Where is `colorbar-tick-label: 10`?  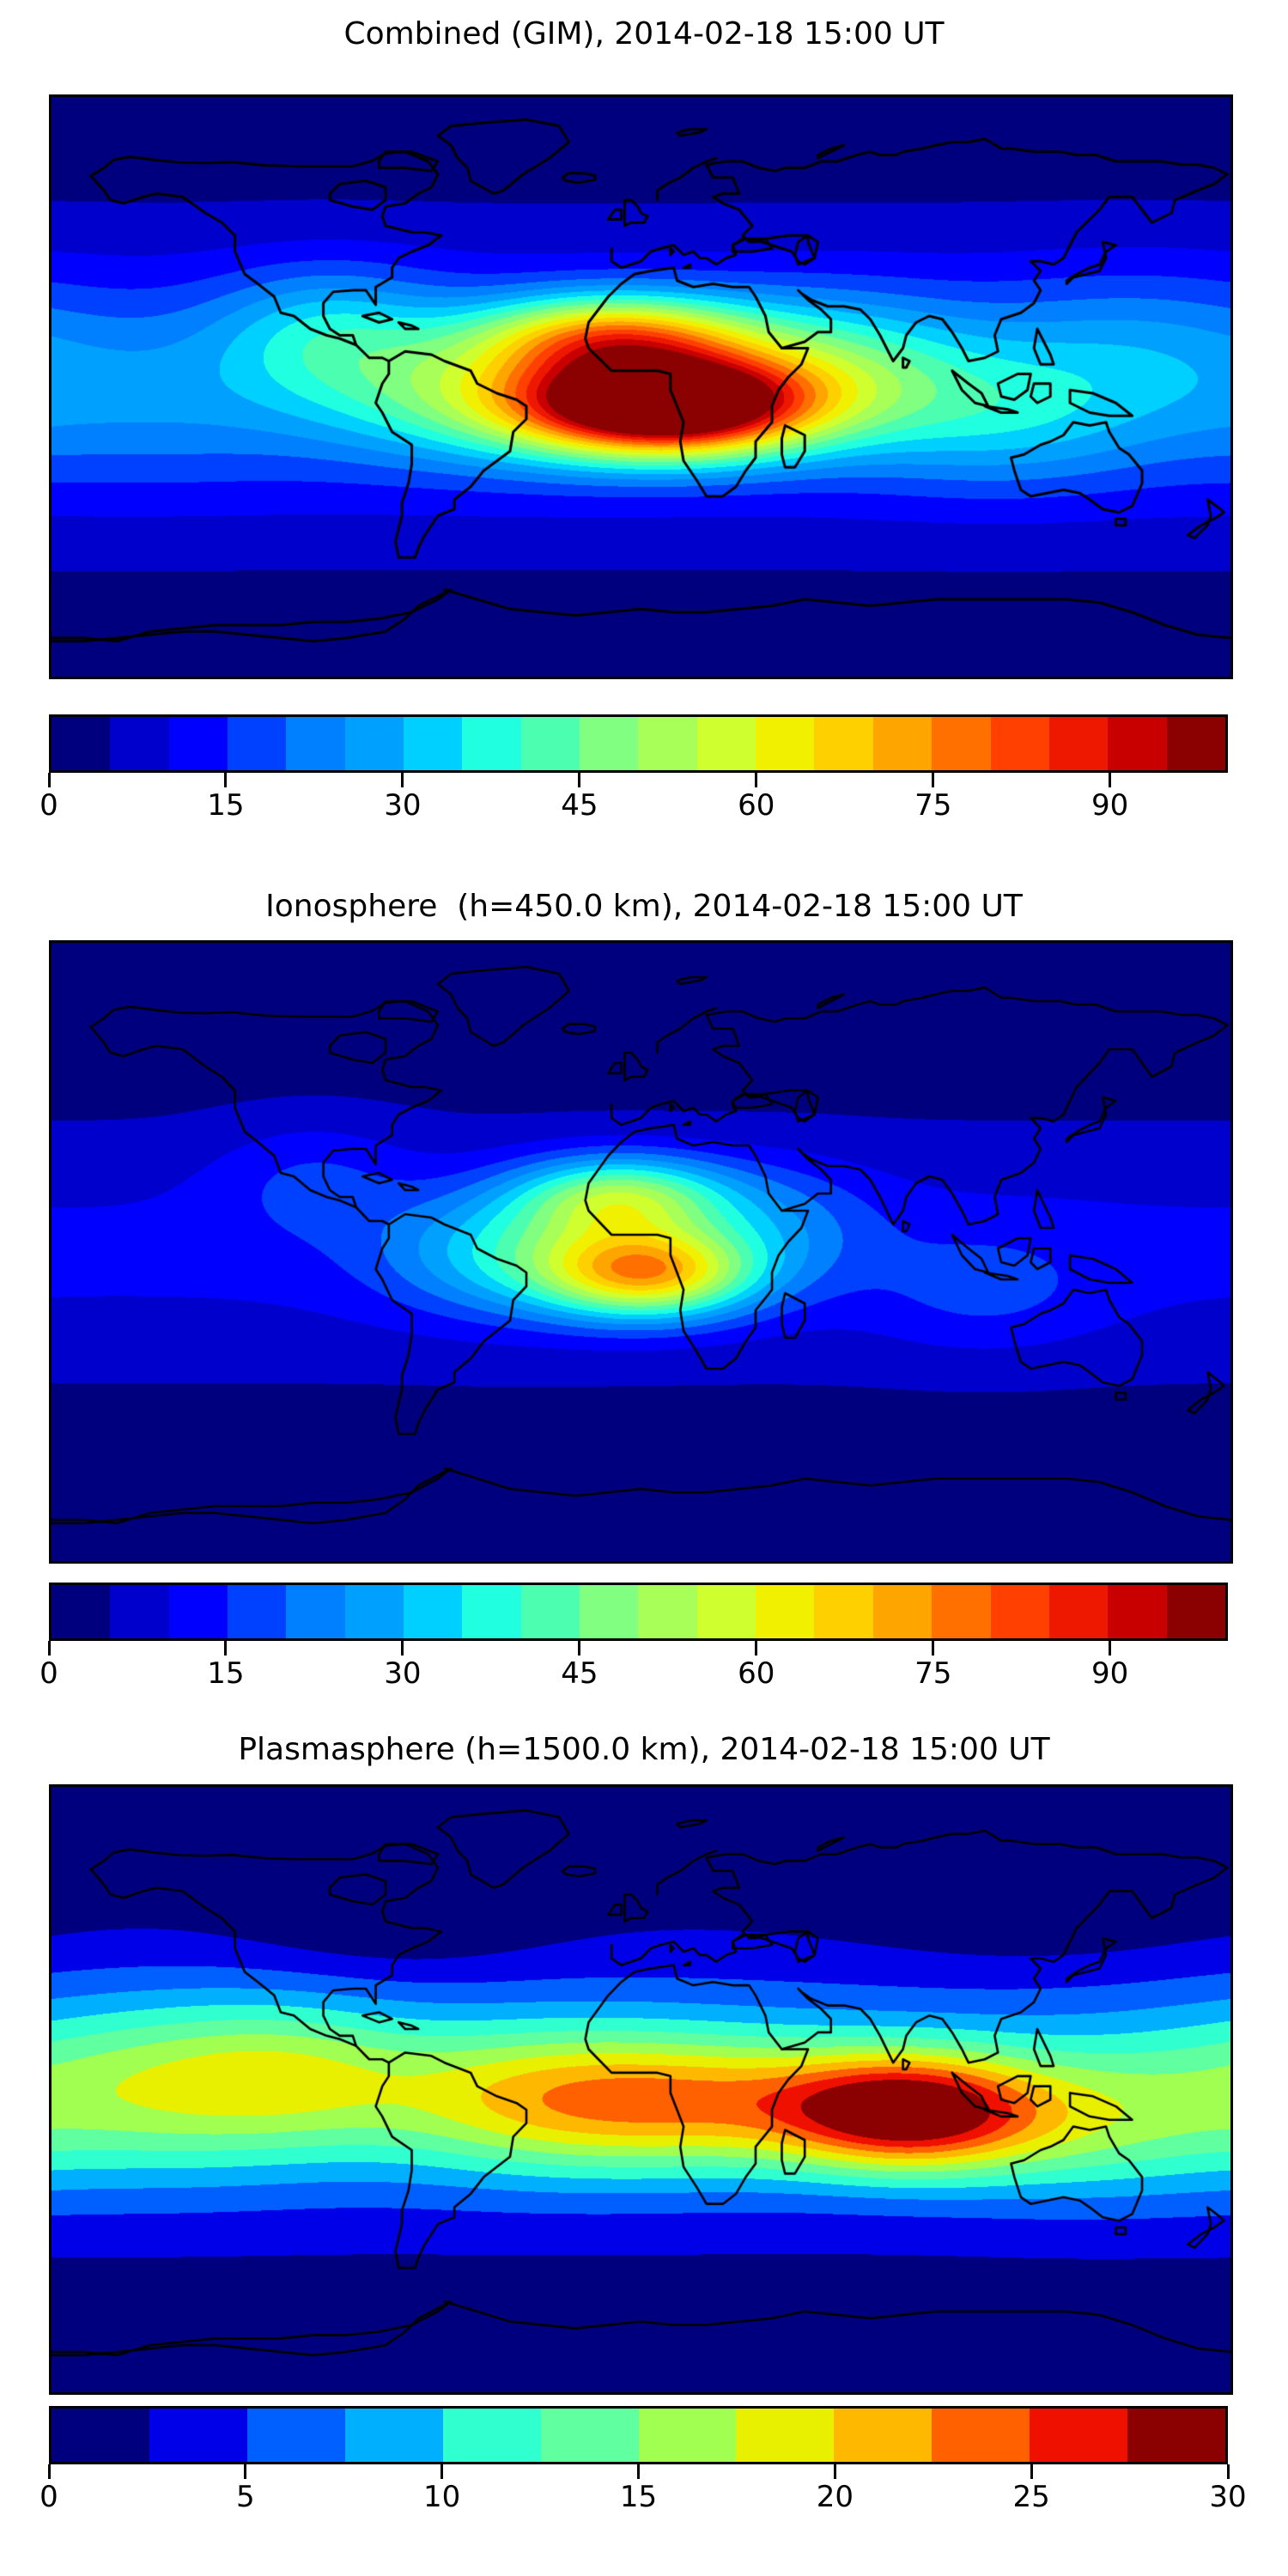 colorbar-tick-label: 10 is located at coordinates (442, 2497).